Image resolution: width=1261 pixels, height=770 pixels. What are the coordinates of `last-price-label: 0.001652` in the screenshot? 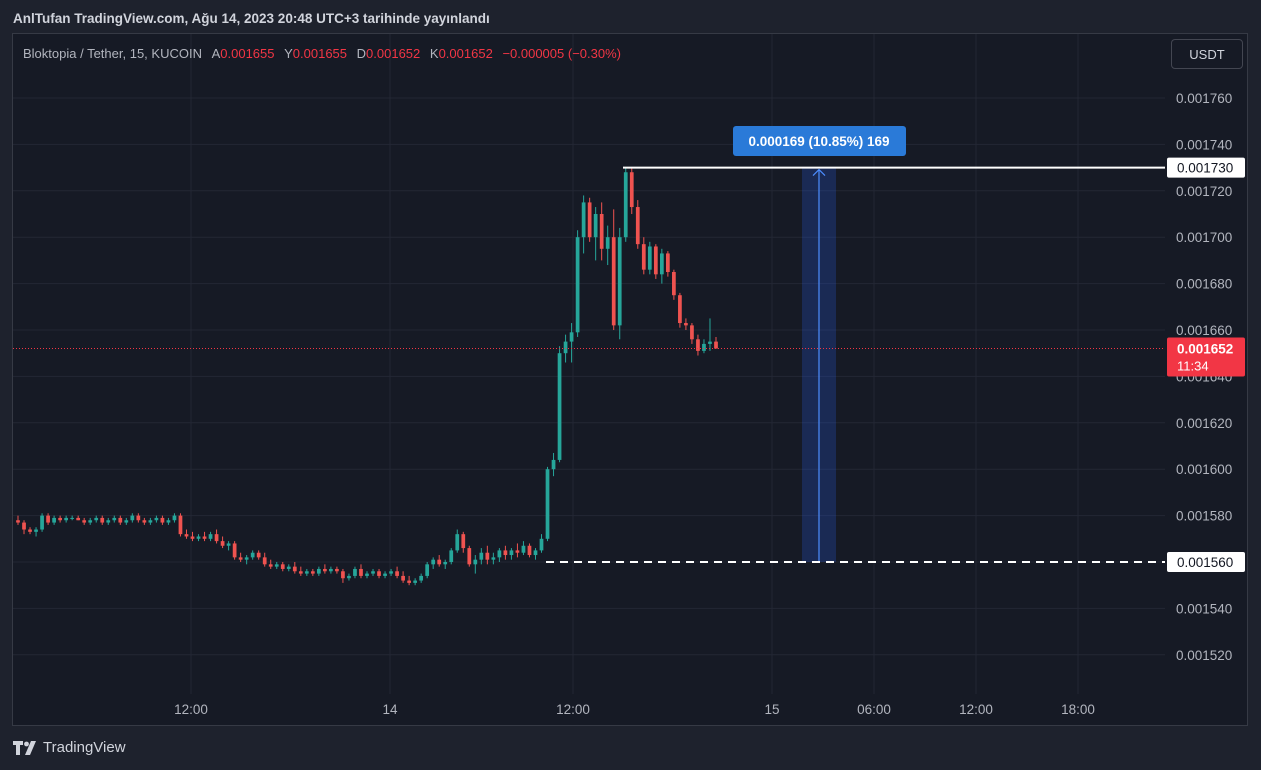 It's located at (1205, 349).